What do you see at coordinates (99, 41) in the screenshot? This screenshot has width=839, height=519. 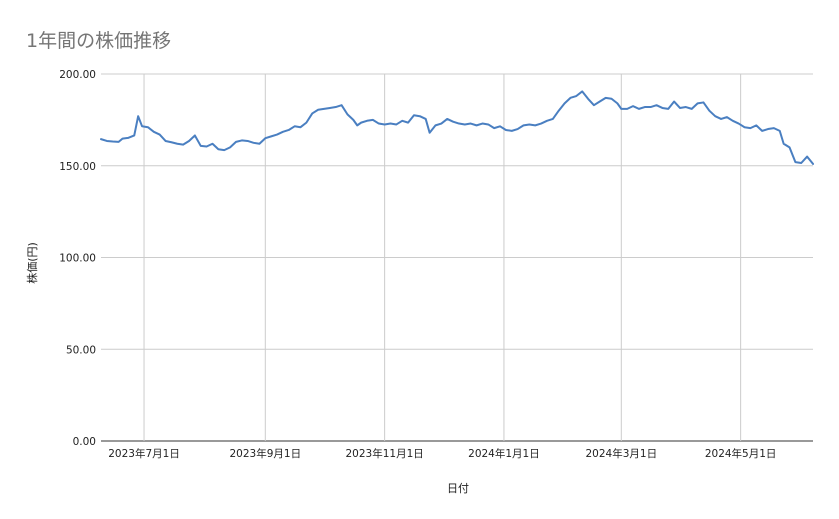 I see `chart-title: 1年間の株価推移` at bounding box center [99, 41].